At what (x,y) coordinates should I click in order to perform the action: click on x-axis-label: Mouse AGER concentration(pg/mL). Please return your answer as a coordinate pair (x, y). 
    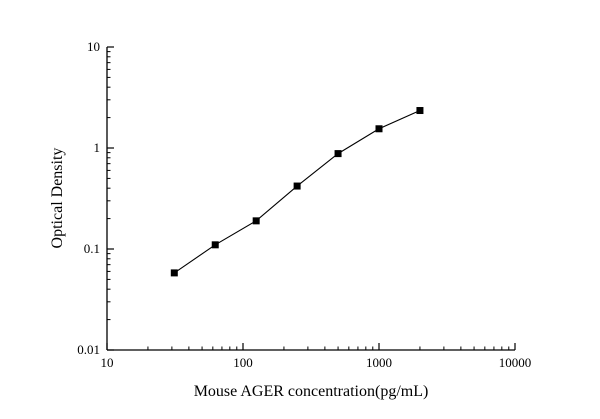
    Looking at the image, I should click on (311, 391).